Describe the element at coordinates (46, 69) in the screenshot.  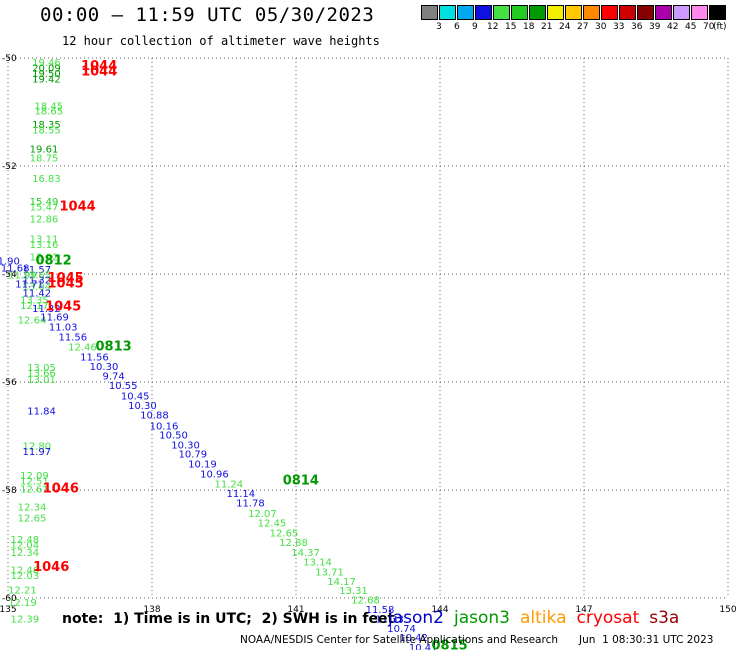
I see `wave-height-value: 20.09` at that location.